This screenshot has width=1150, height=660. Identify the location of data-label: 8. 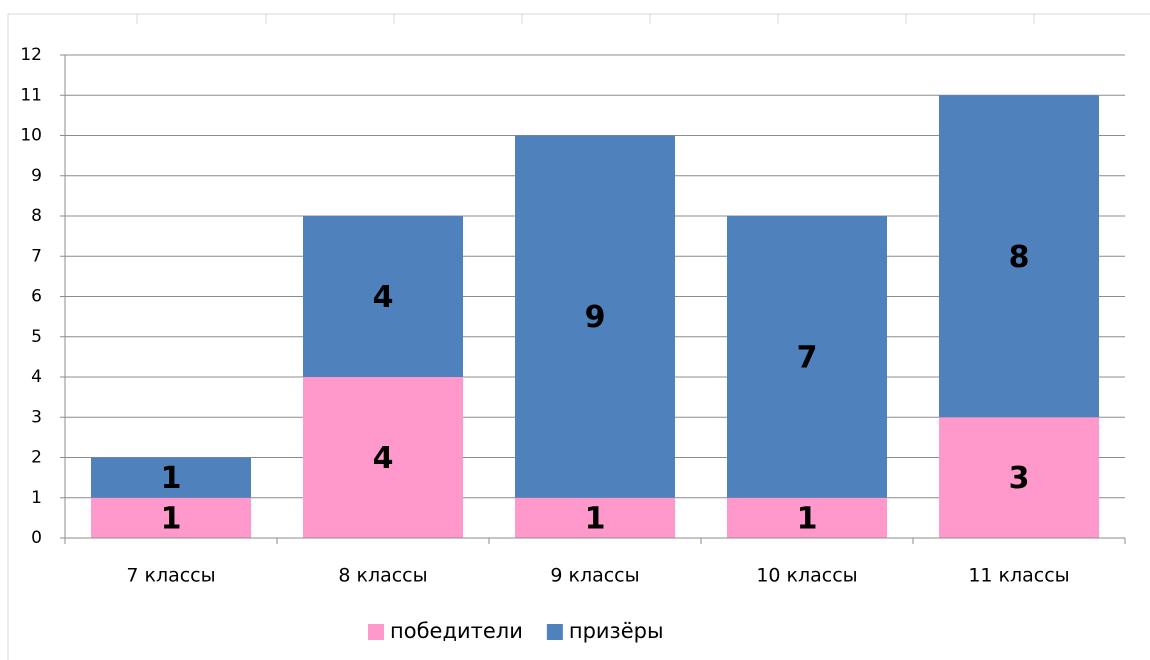
(1019, 257).